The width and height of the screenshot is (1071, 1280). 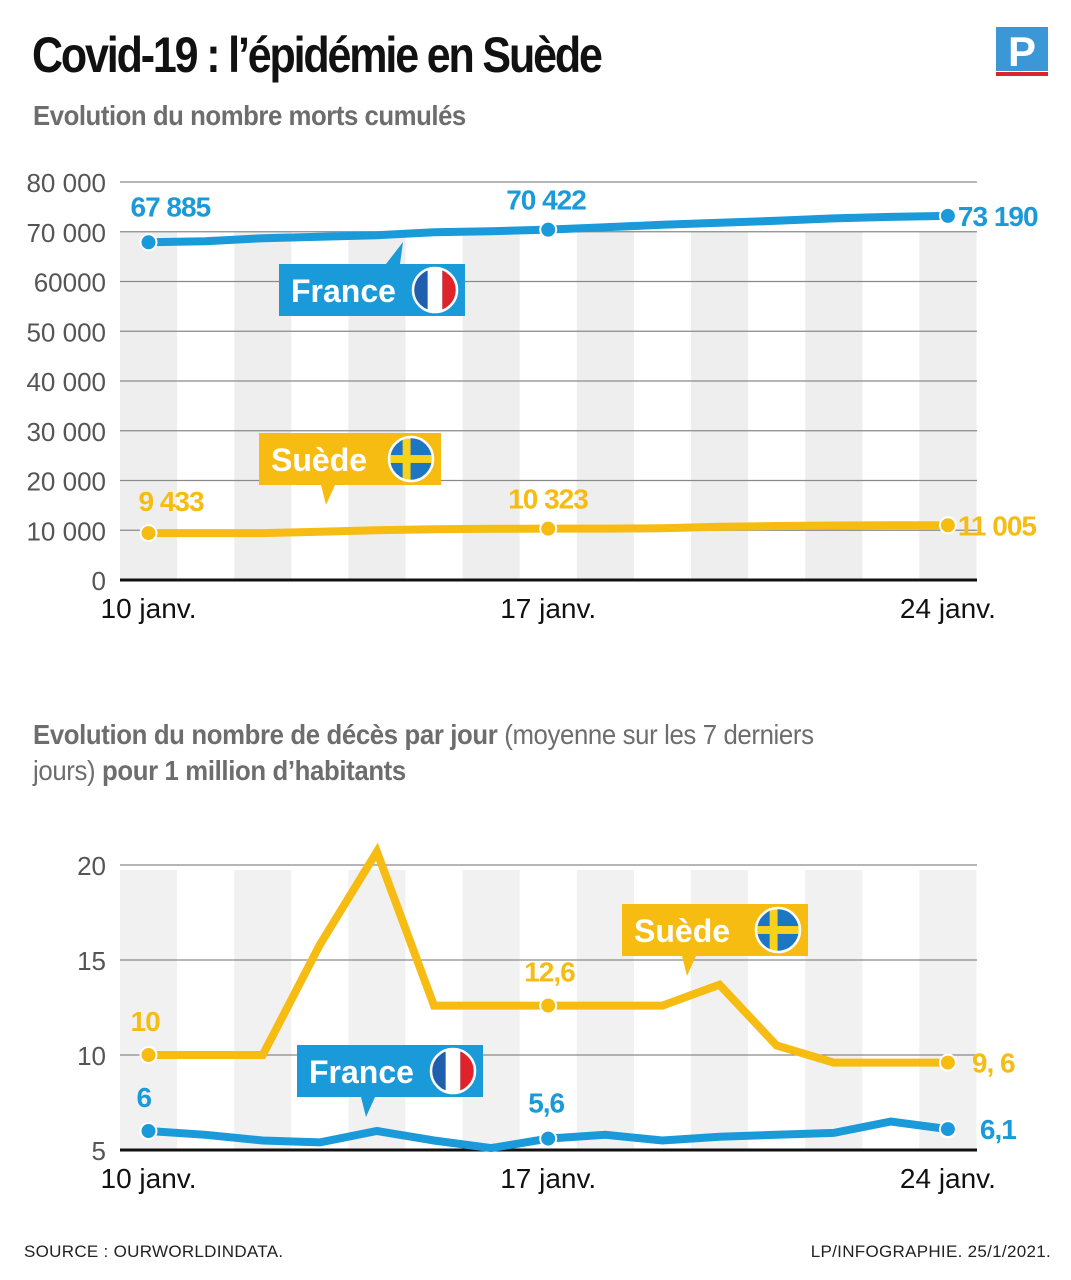 I want to click on logo-red-bar, so click(x=1022, y=74).